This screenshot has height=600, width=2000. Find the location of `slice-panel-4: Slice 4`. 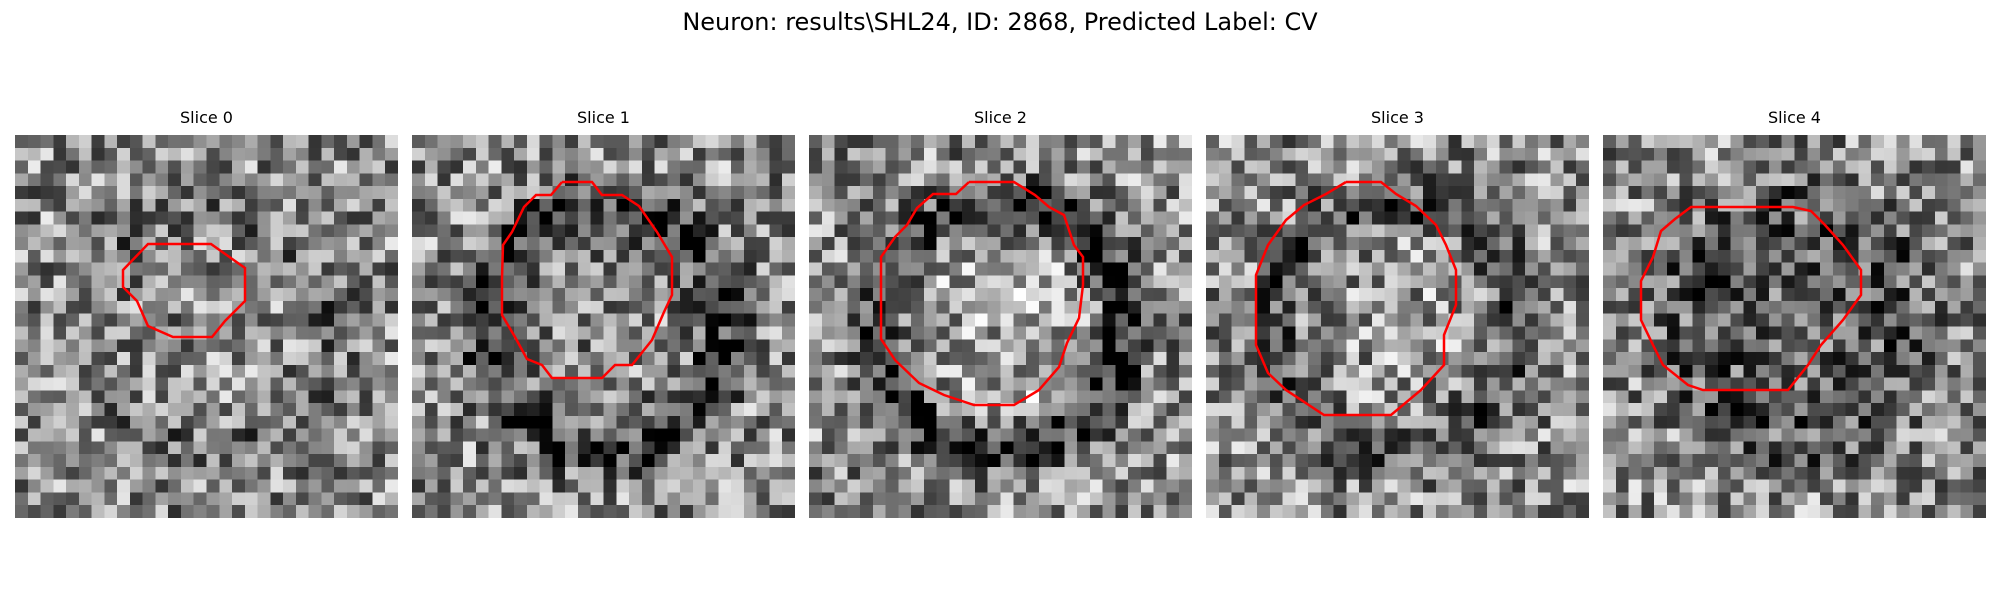

slice-panel-4: Slice 4 is located at coordinates (1794, 313).